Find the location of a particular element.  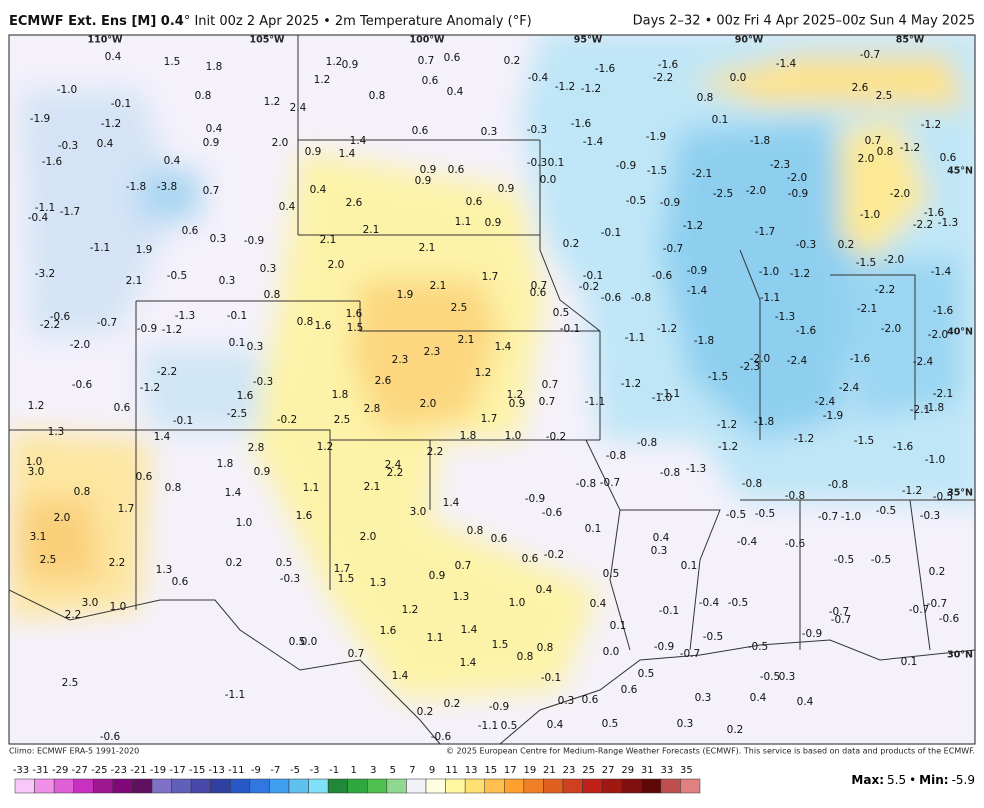

anomaly-label: -1.0 is located at coordinates (769, 272).